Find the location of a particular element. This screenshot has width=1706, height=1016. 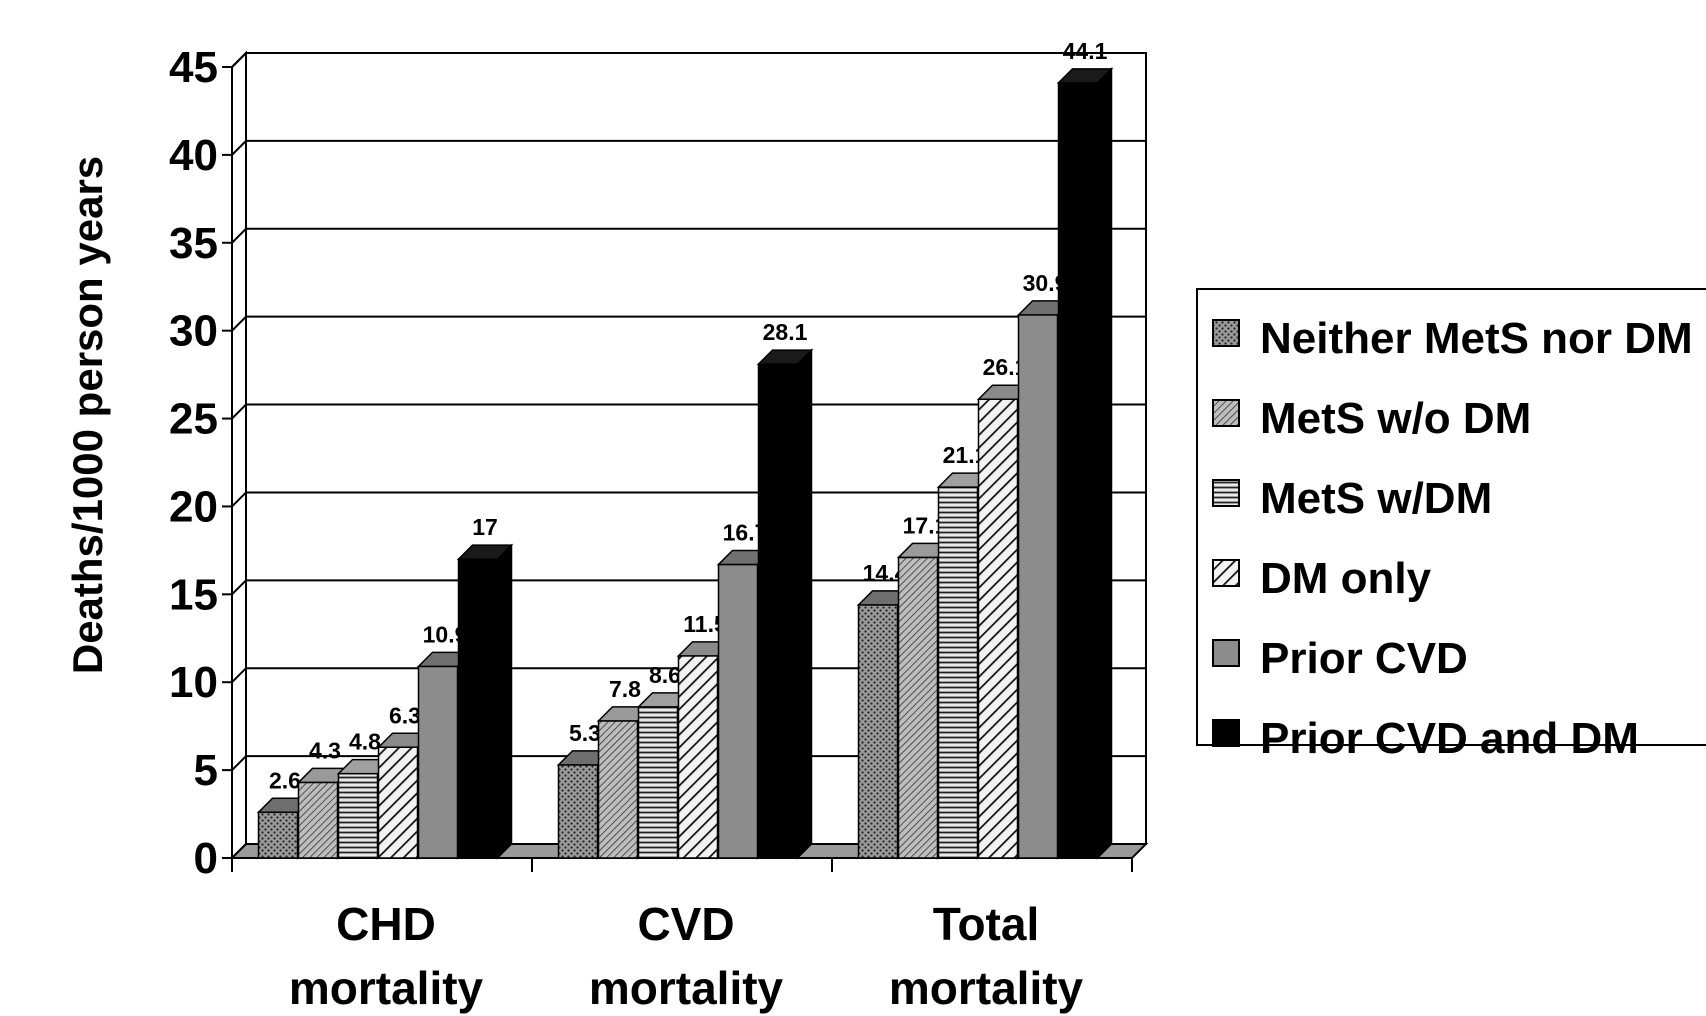

y-tick-label: 20 is located at coordinates (193, 506).